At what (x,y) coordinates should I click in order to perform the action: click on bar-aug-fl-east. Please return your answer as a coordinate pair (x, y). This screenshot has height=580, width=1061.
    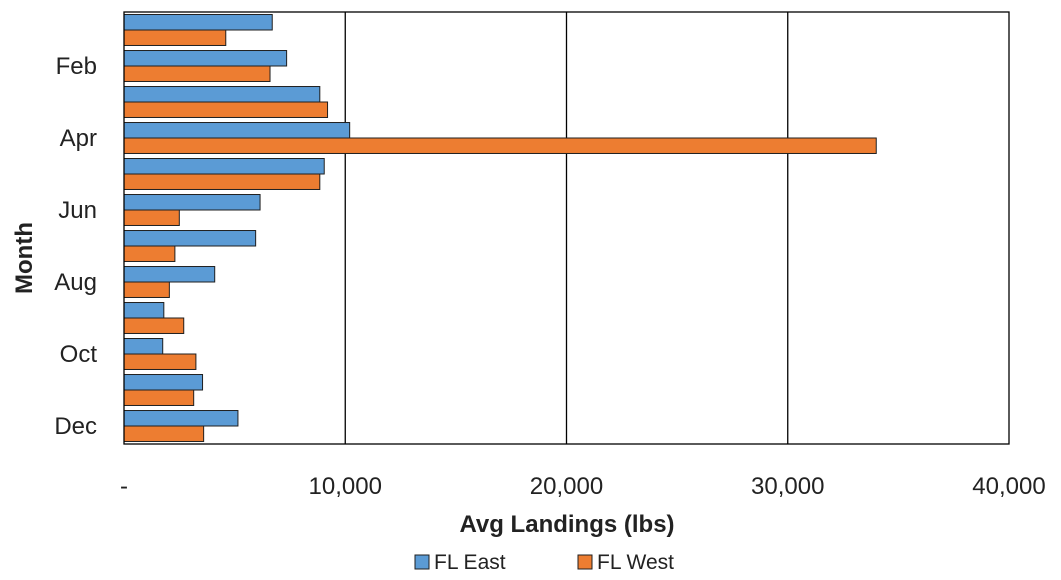
    Looking at the image, I should click on (169, 274).